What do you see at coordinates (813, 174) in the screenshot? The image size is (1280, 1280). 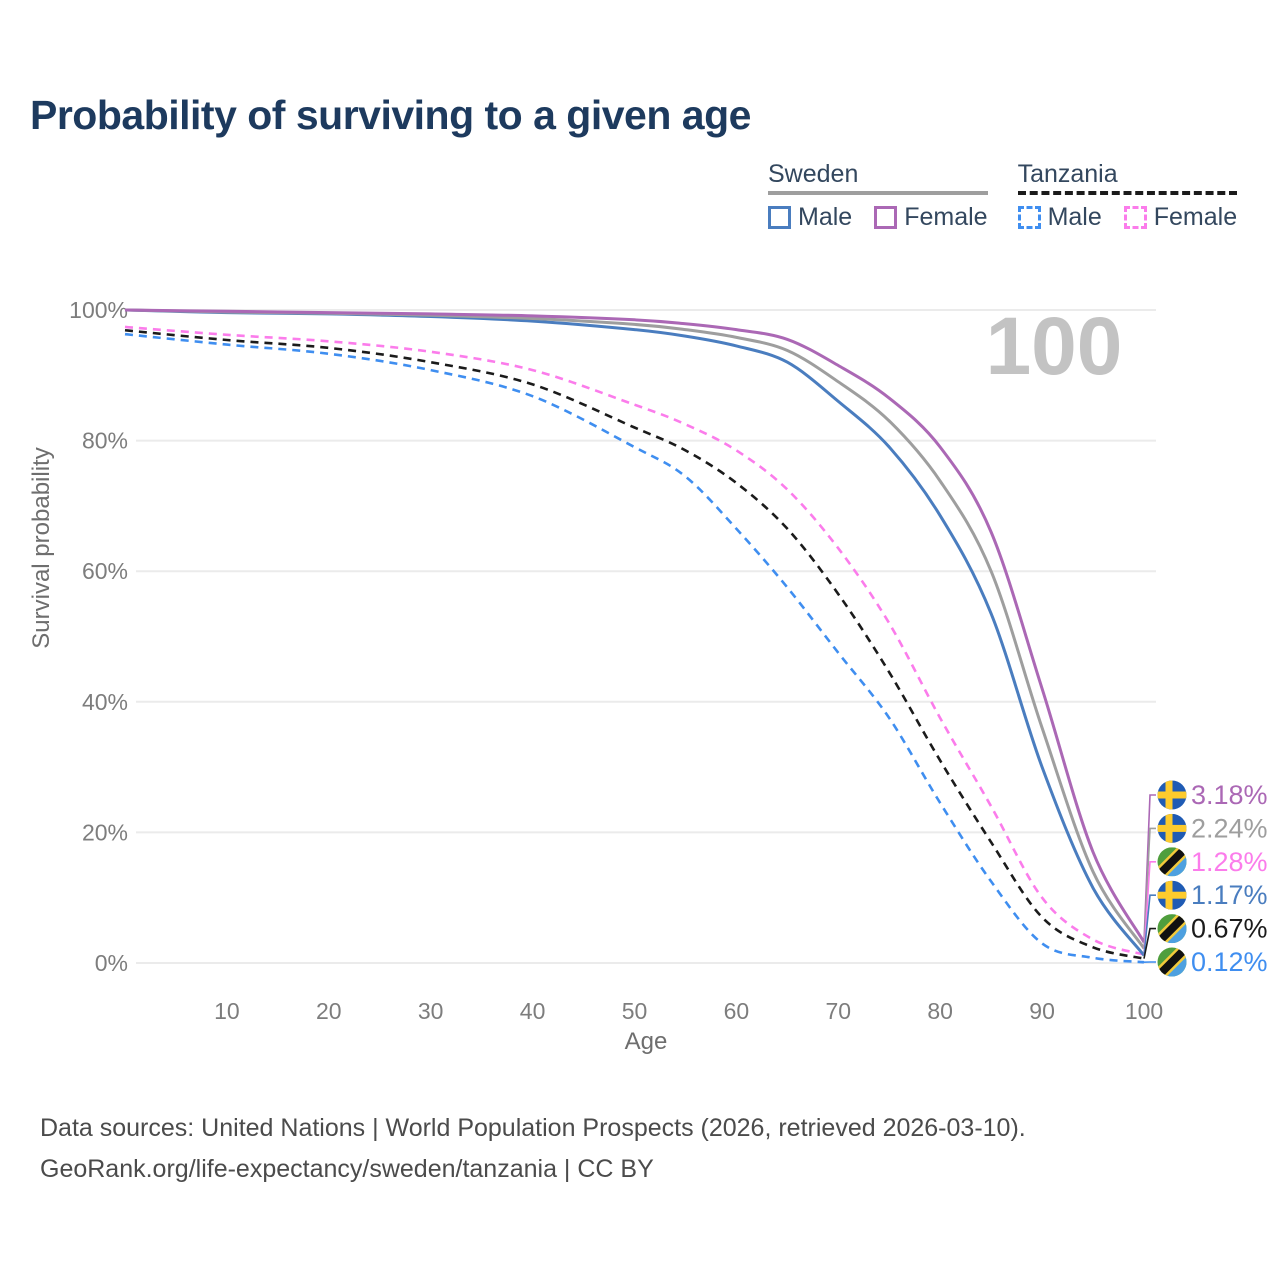 I see `legend-country-sweden: Sweden` at bounding box center [813, 174].